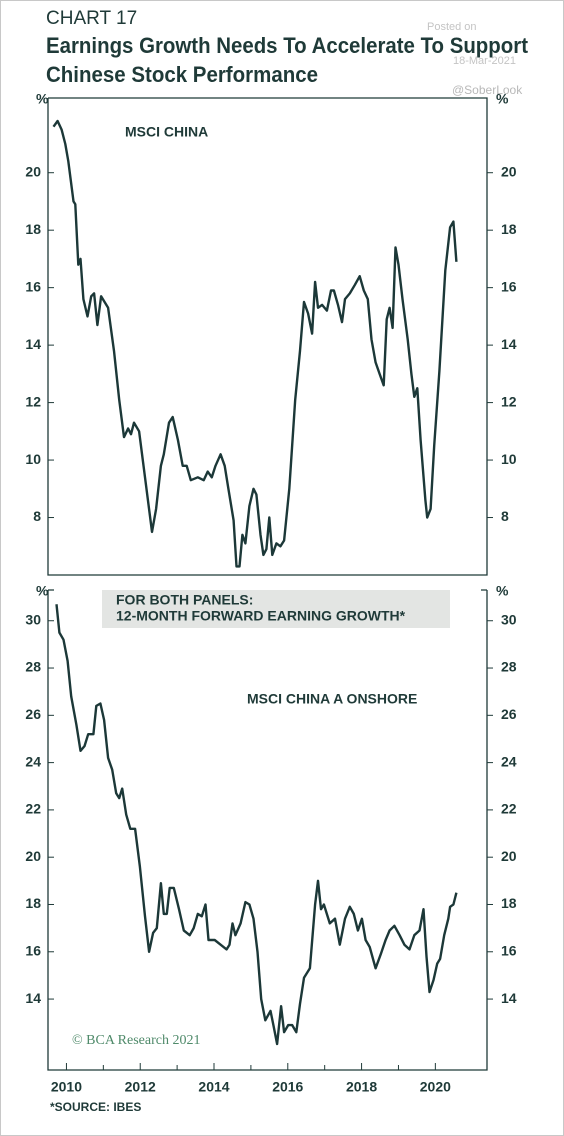  What do you see at coordinates (361, 1087) in the screenshot?
I see `x-tick-label: 2018` at bounding box center [361, 1087].